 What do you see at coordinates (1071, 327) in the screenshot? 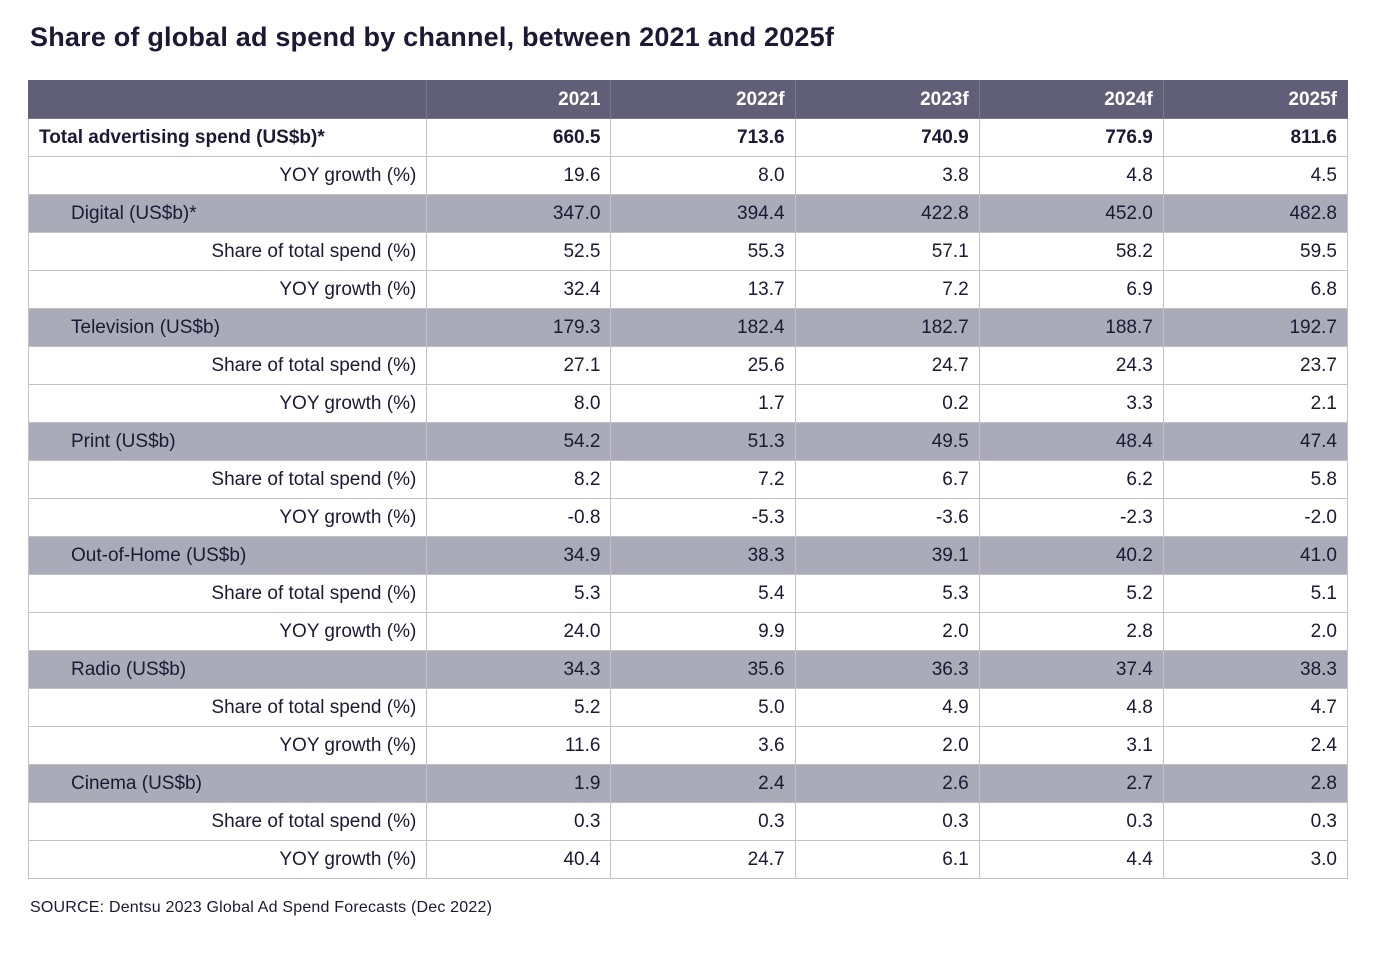
I see `value-cell: 188.7` at bounding box center [1071, 327].